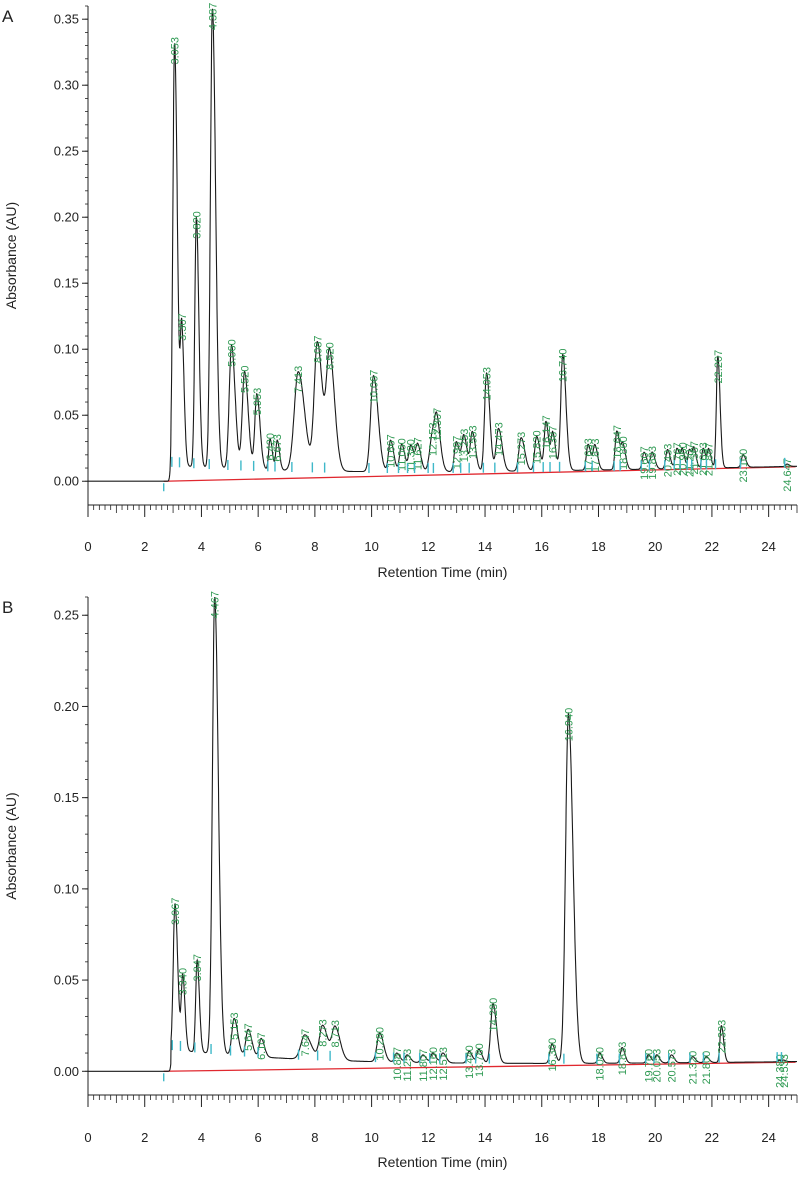 The image size is (800, 1187). I want to click on peak-label: 13.780, so click(480, 1060).